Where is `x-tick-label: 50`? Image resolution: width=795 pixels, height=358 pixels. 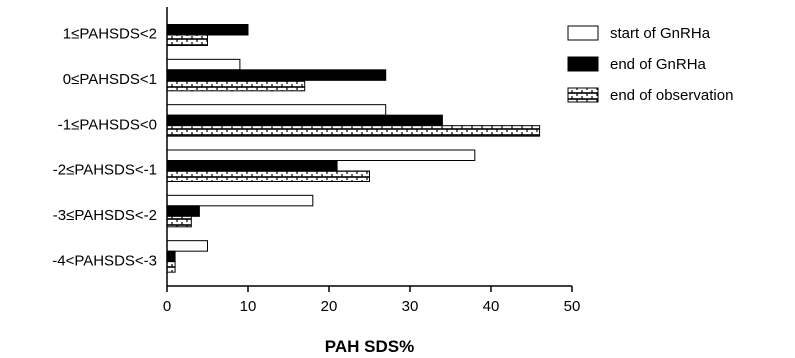
x-tick-label: 50 is located at coordinates (572, 306).